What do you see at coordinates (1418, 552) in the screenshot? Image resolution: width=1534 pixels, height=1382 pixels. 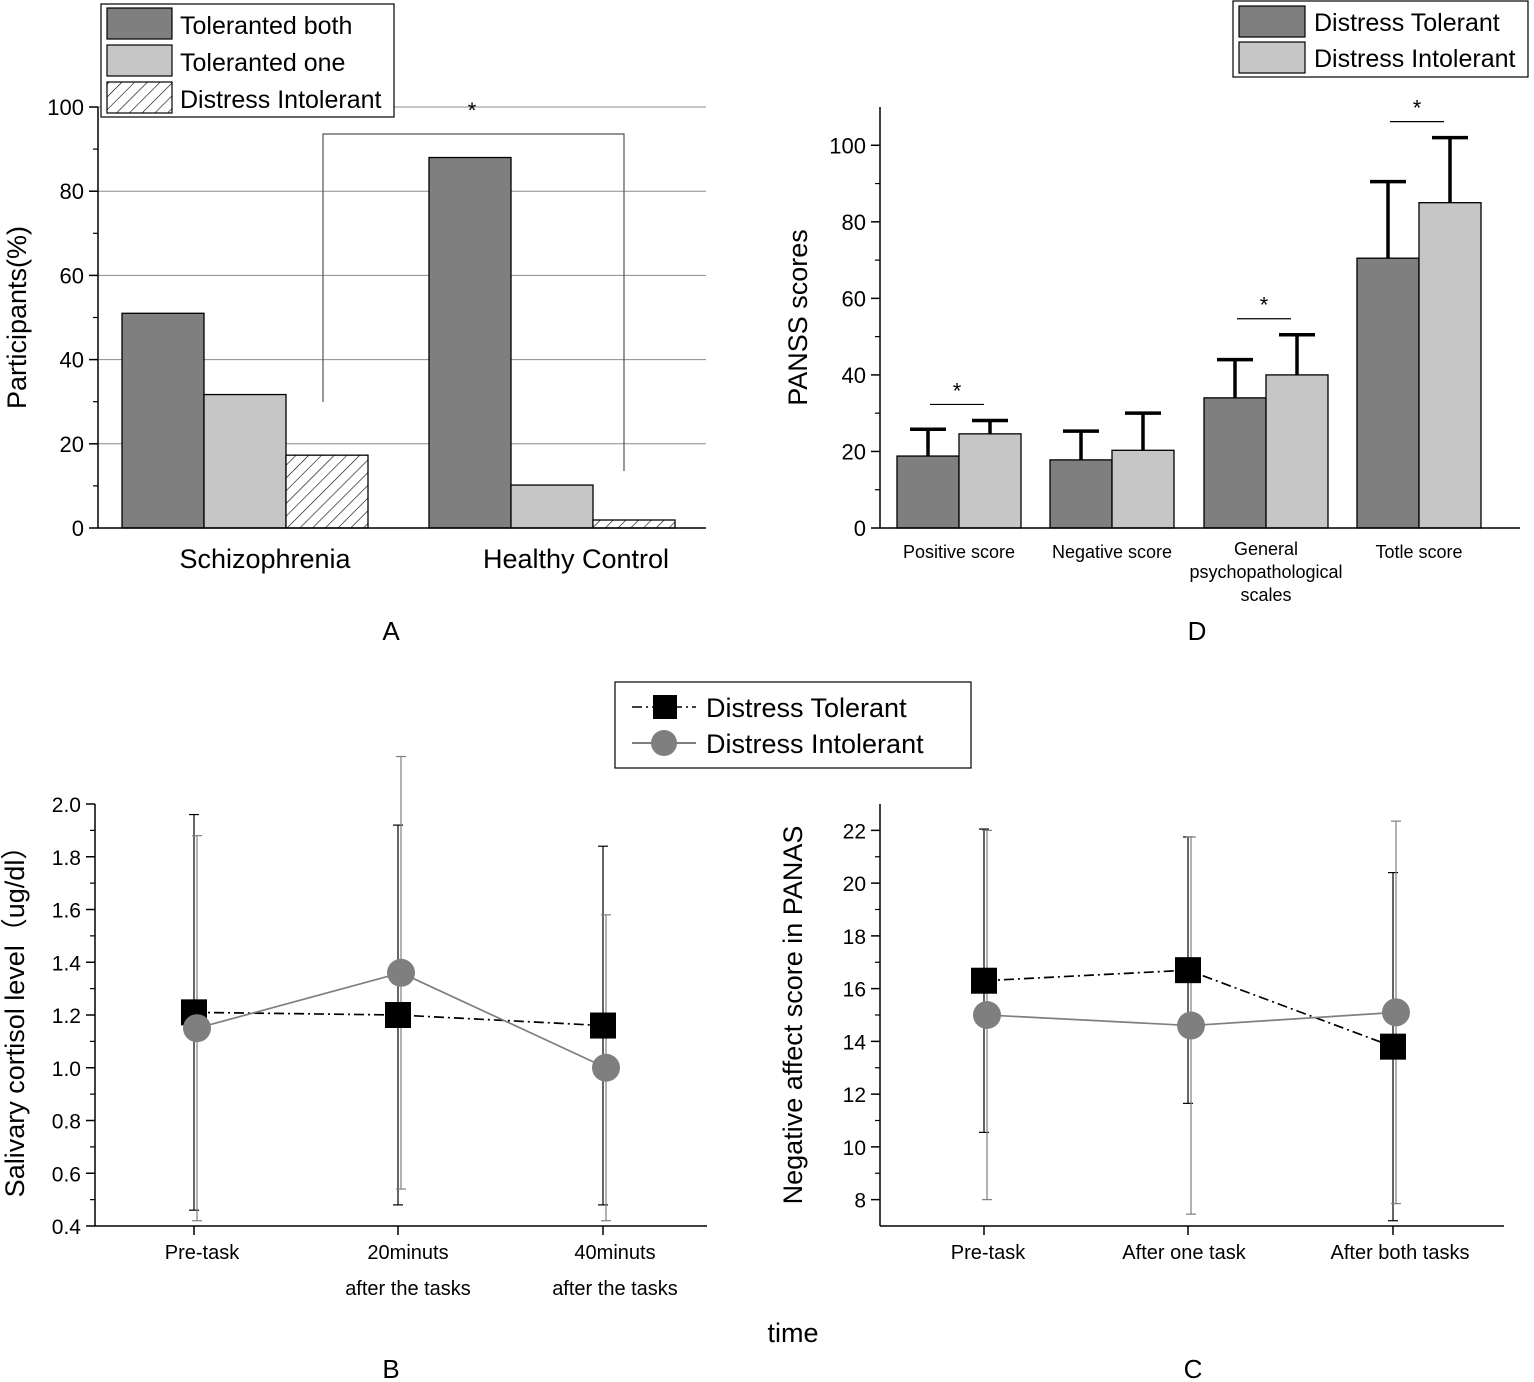 I see `category-label: Totle score` at bounding box center [1418, 552].